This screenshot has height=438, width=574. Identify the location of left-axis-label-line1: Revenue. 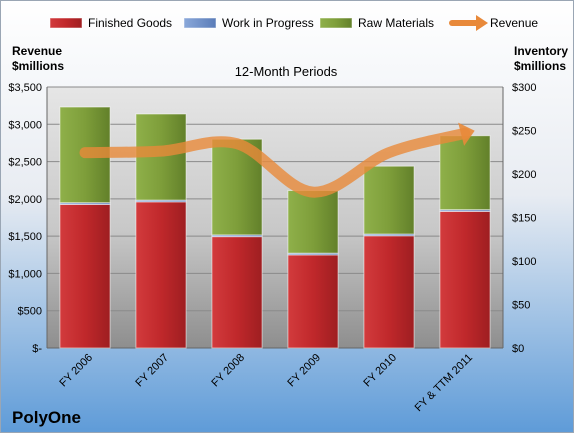
(37, 51).